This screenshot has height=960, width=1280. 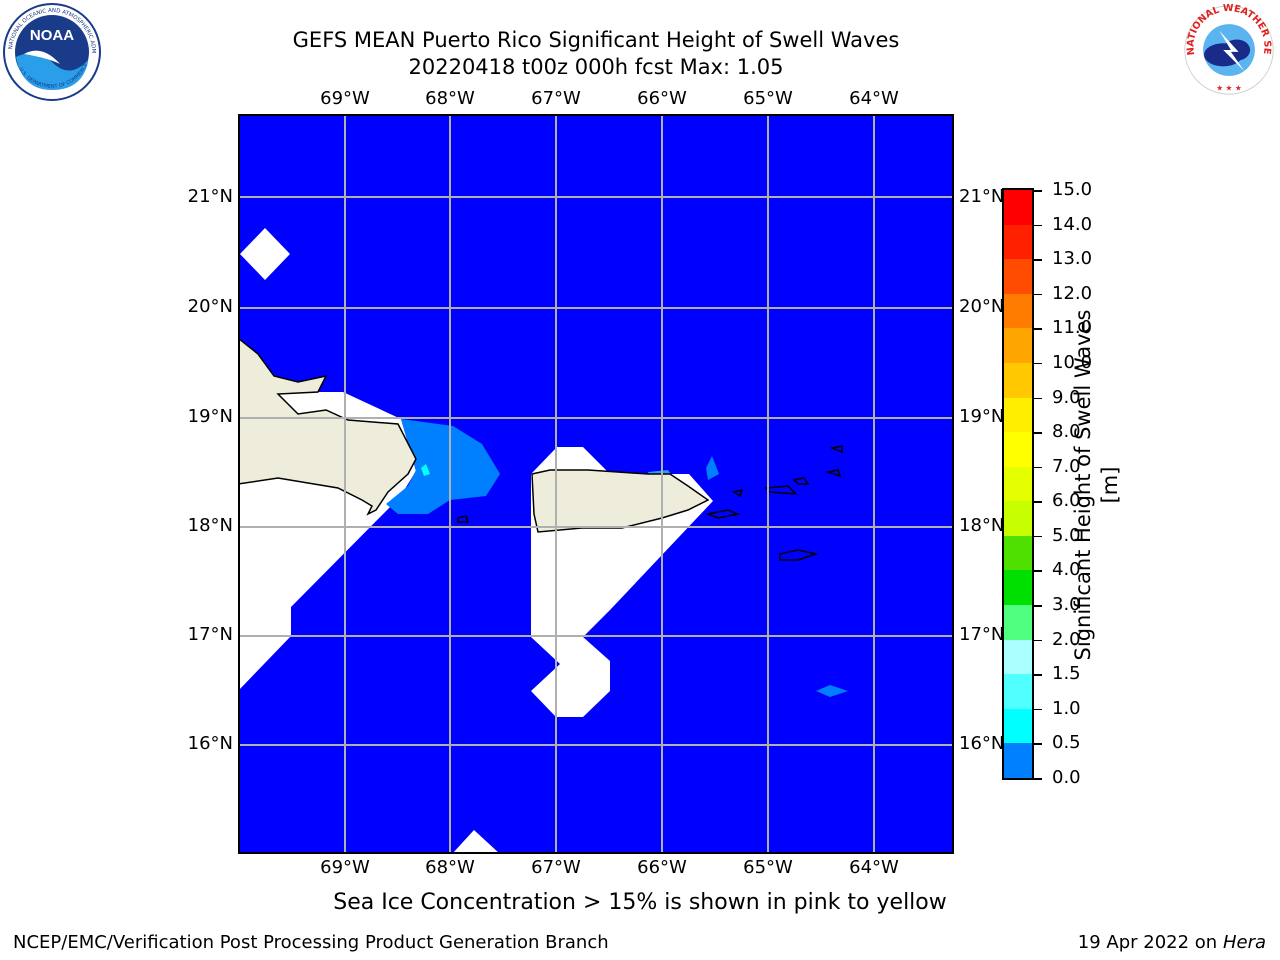 What do you see at coordinates (768, 98) in the screenshot?
I see `lon-tick-top: 65°W` at bounding box center [768, 98].